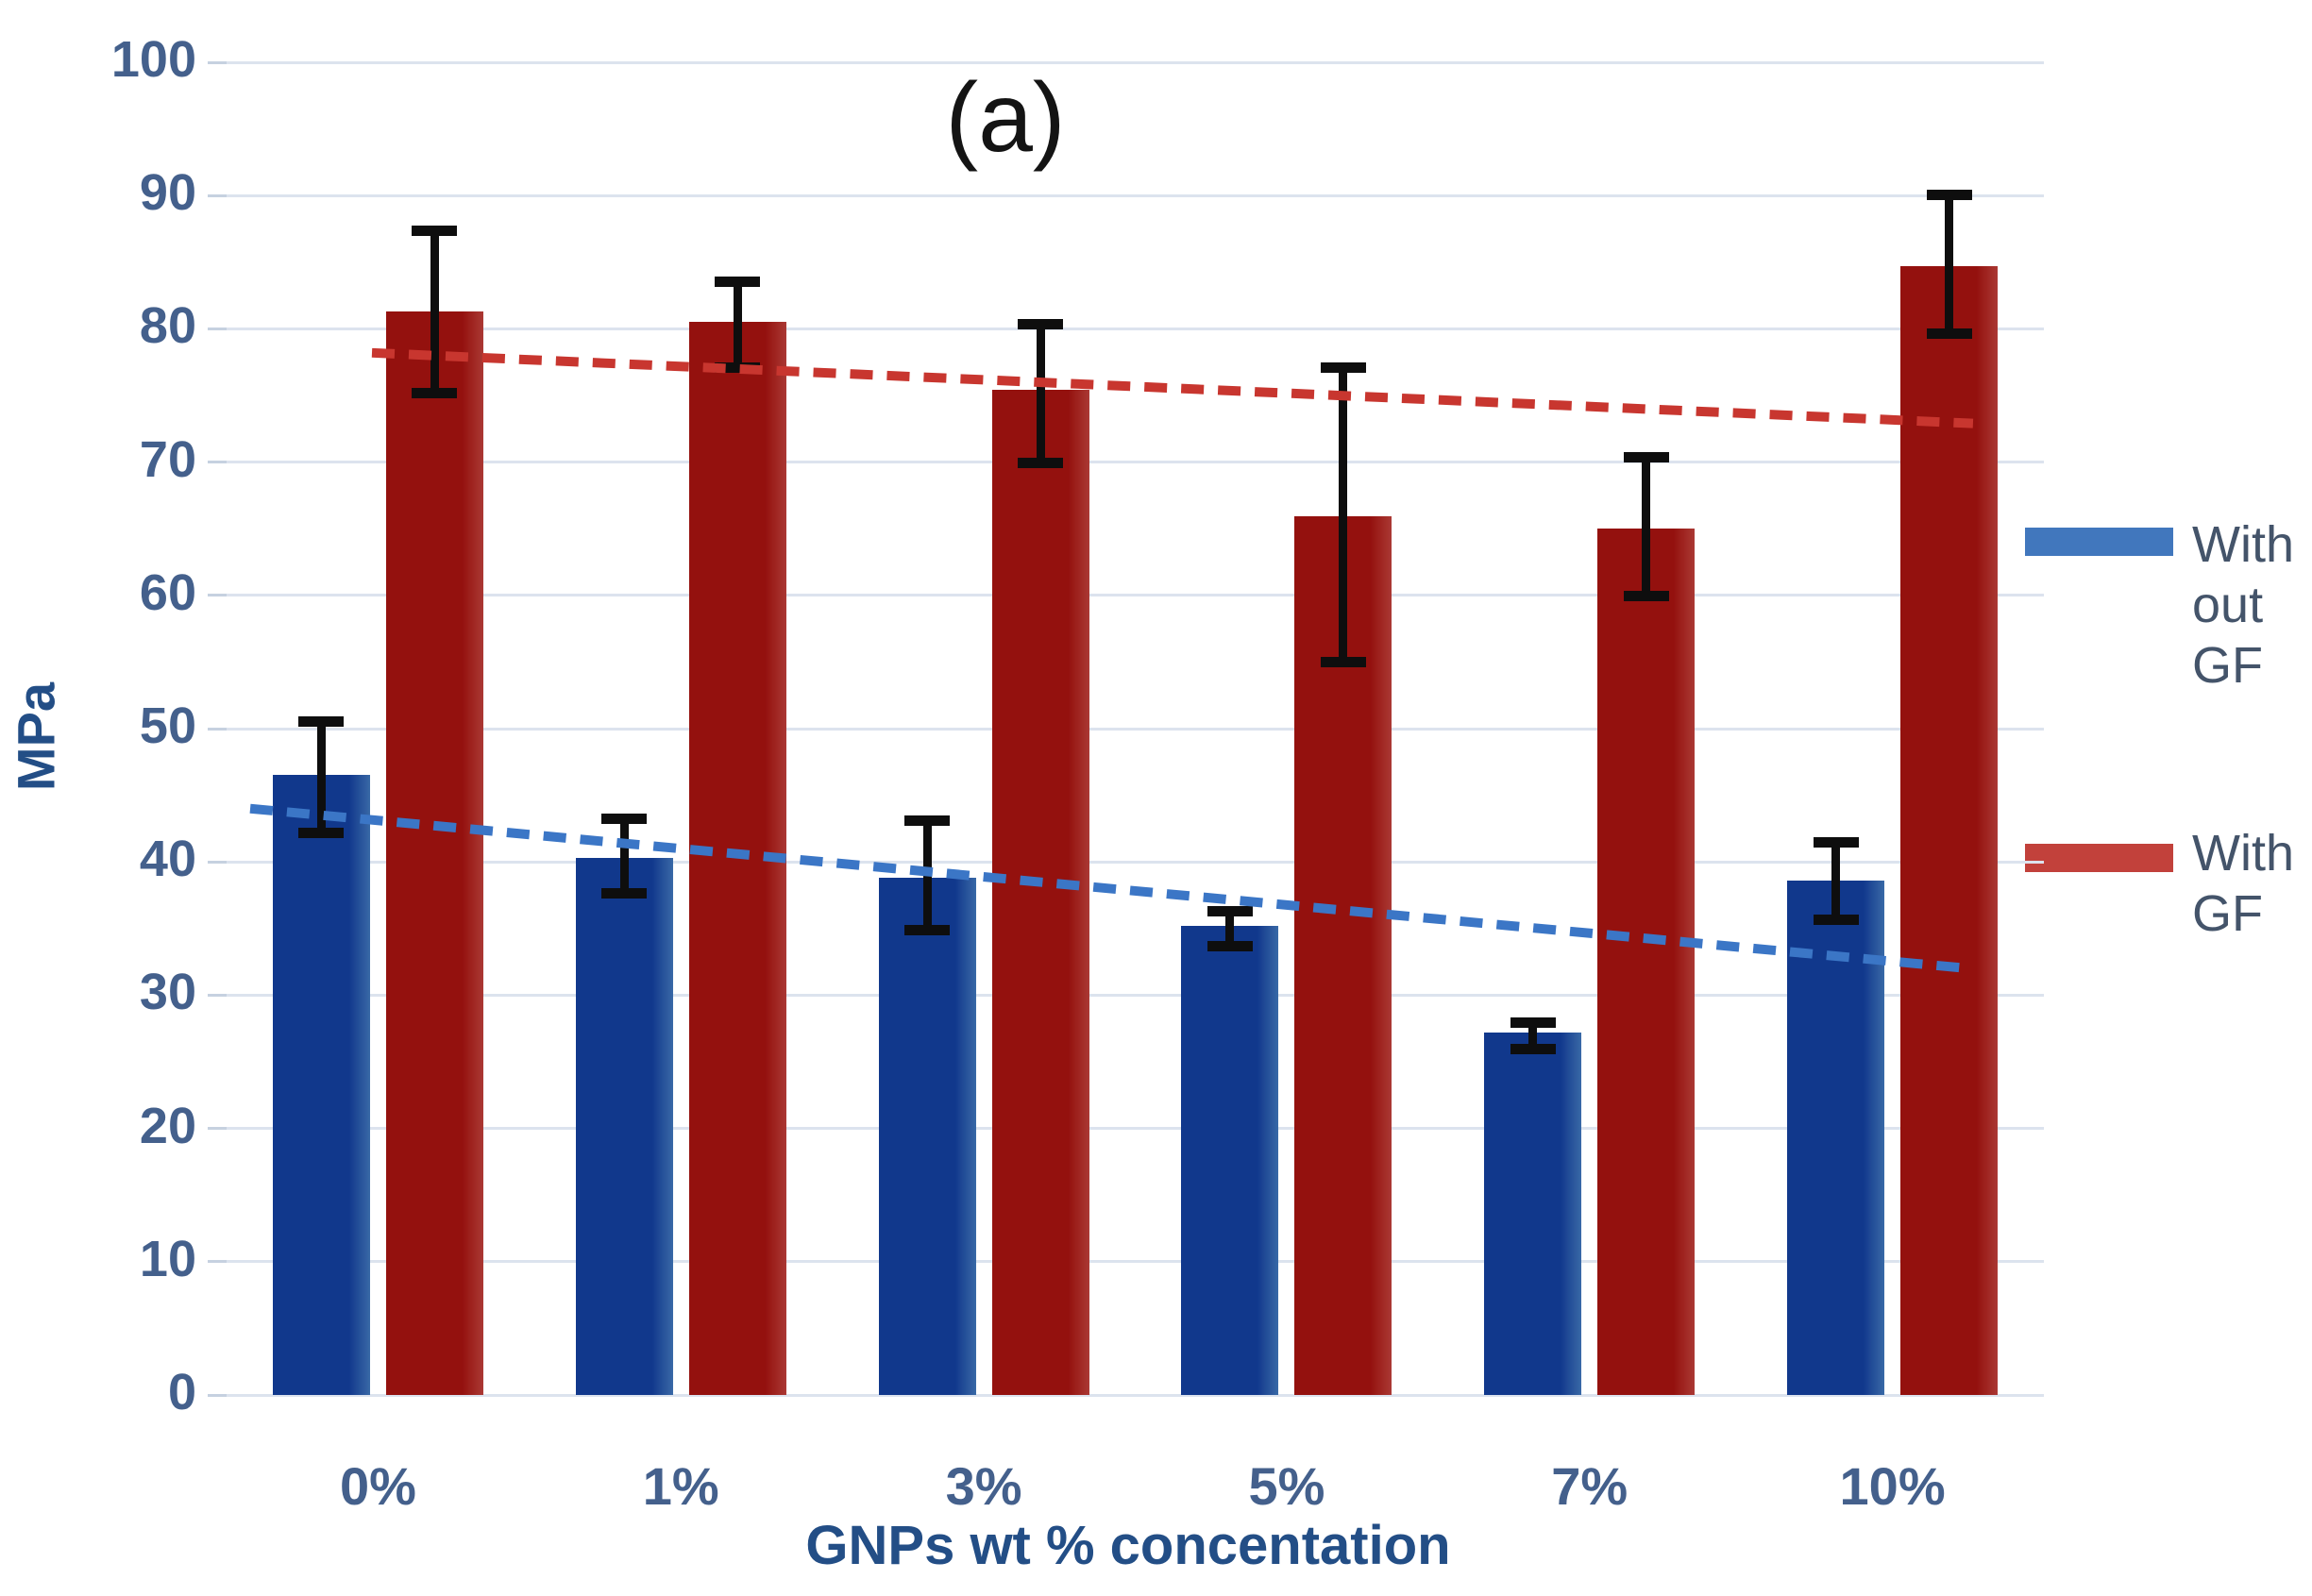  I want to click on y-tick-label-50: 50, so click(167, 725).